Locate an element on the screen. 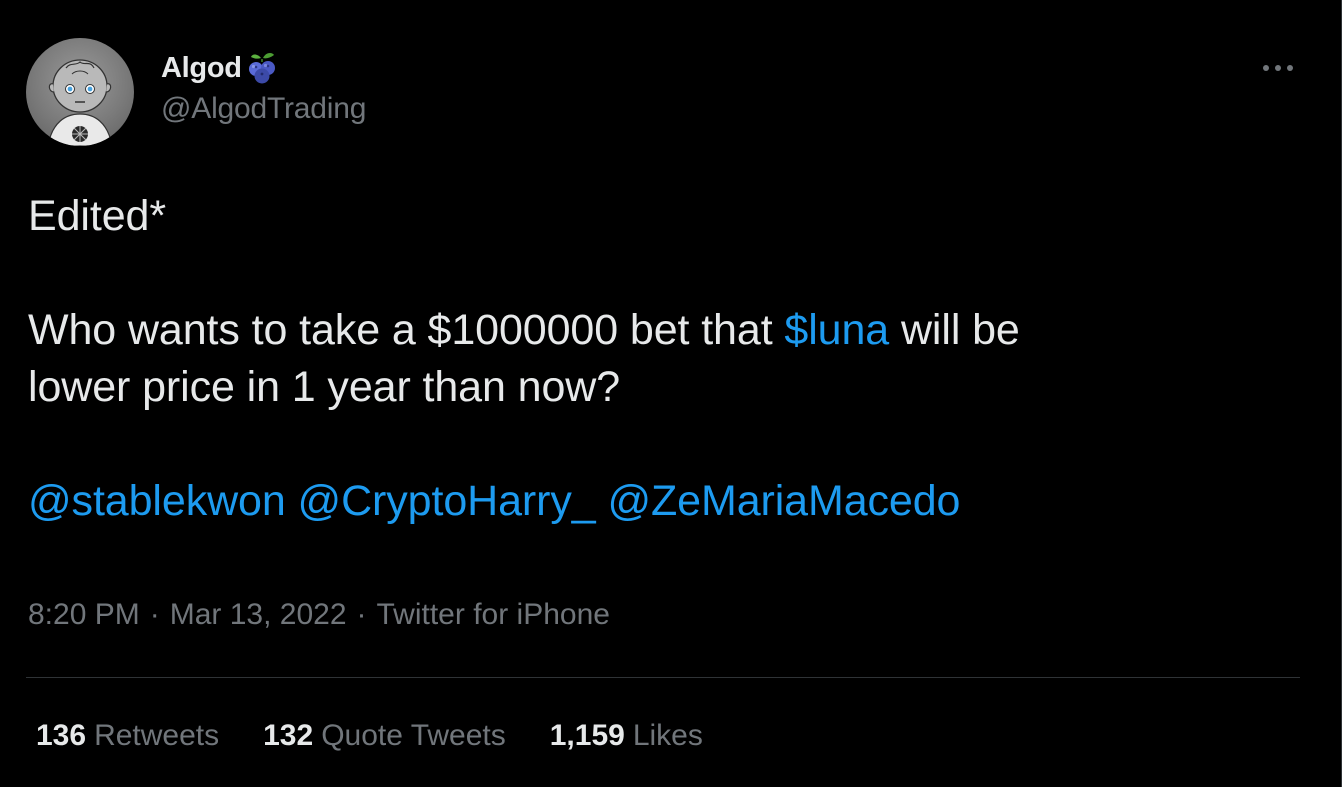 The width and height of the screenshot is (1342, 787). mention-link: @stablekwon is located at coordinates (157, 501).